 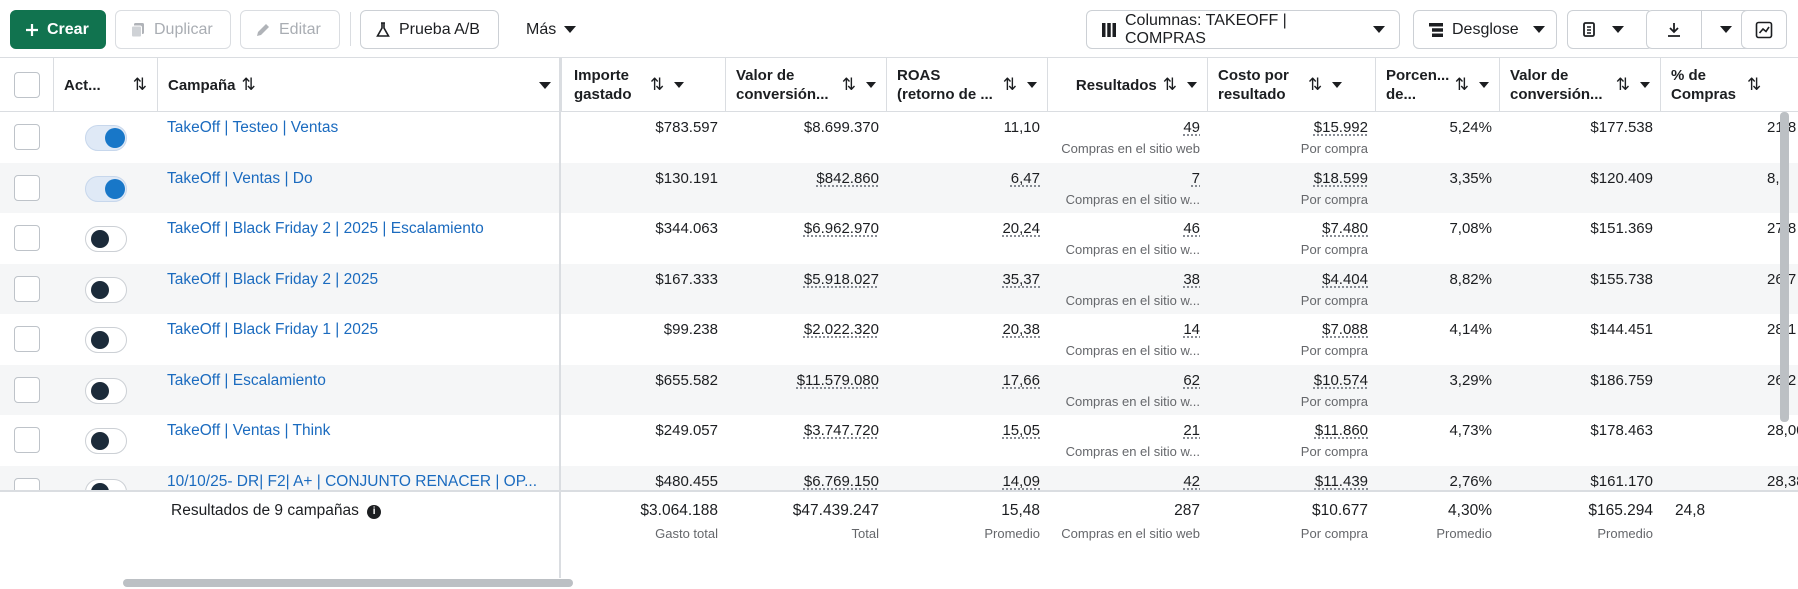 I want to click on cell-pct-purchases: 8,0, so click(x=1777, y=178).